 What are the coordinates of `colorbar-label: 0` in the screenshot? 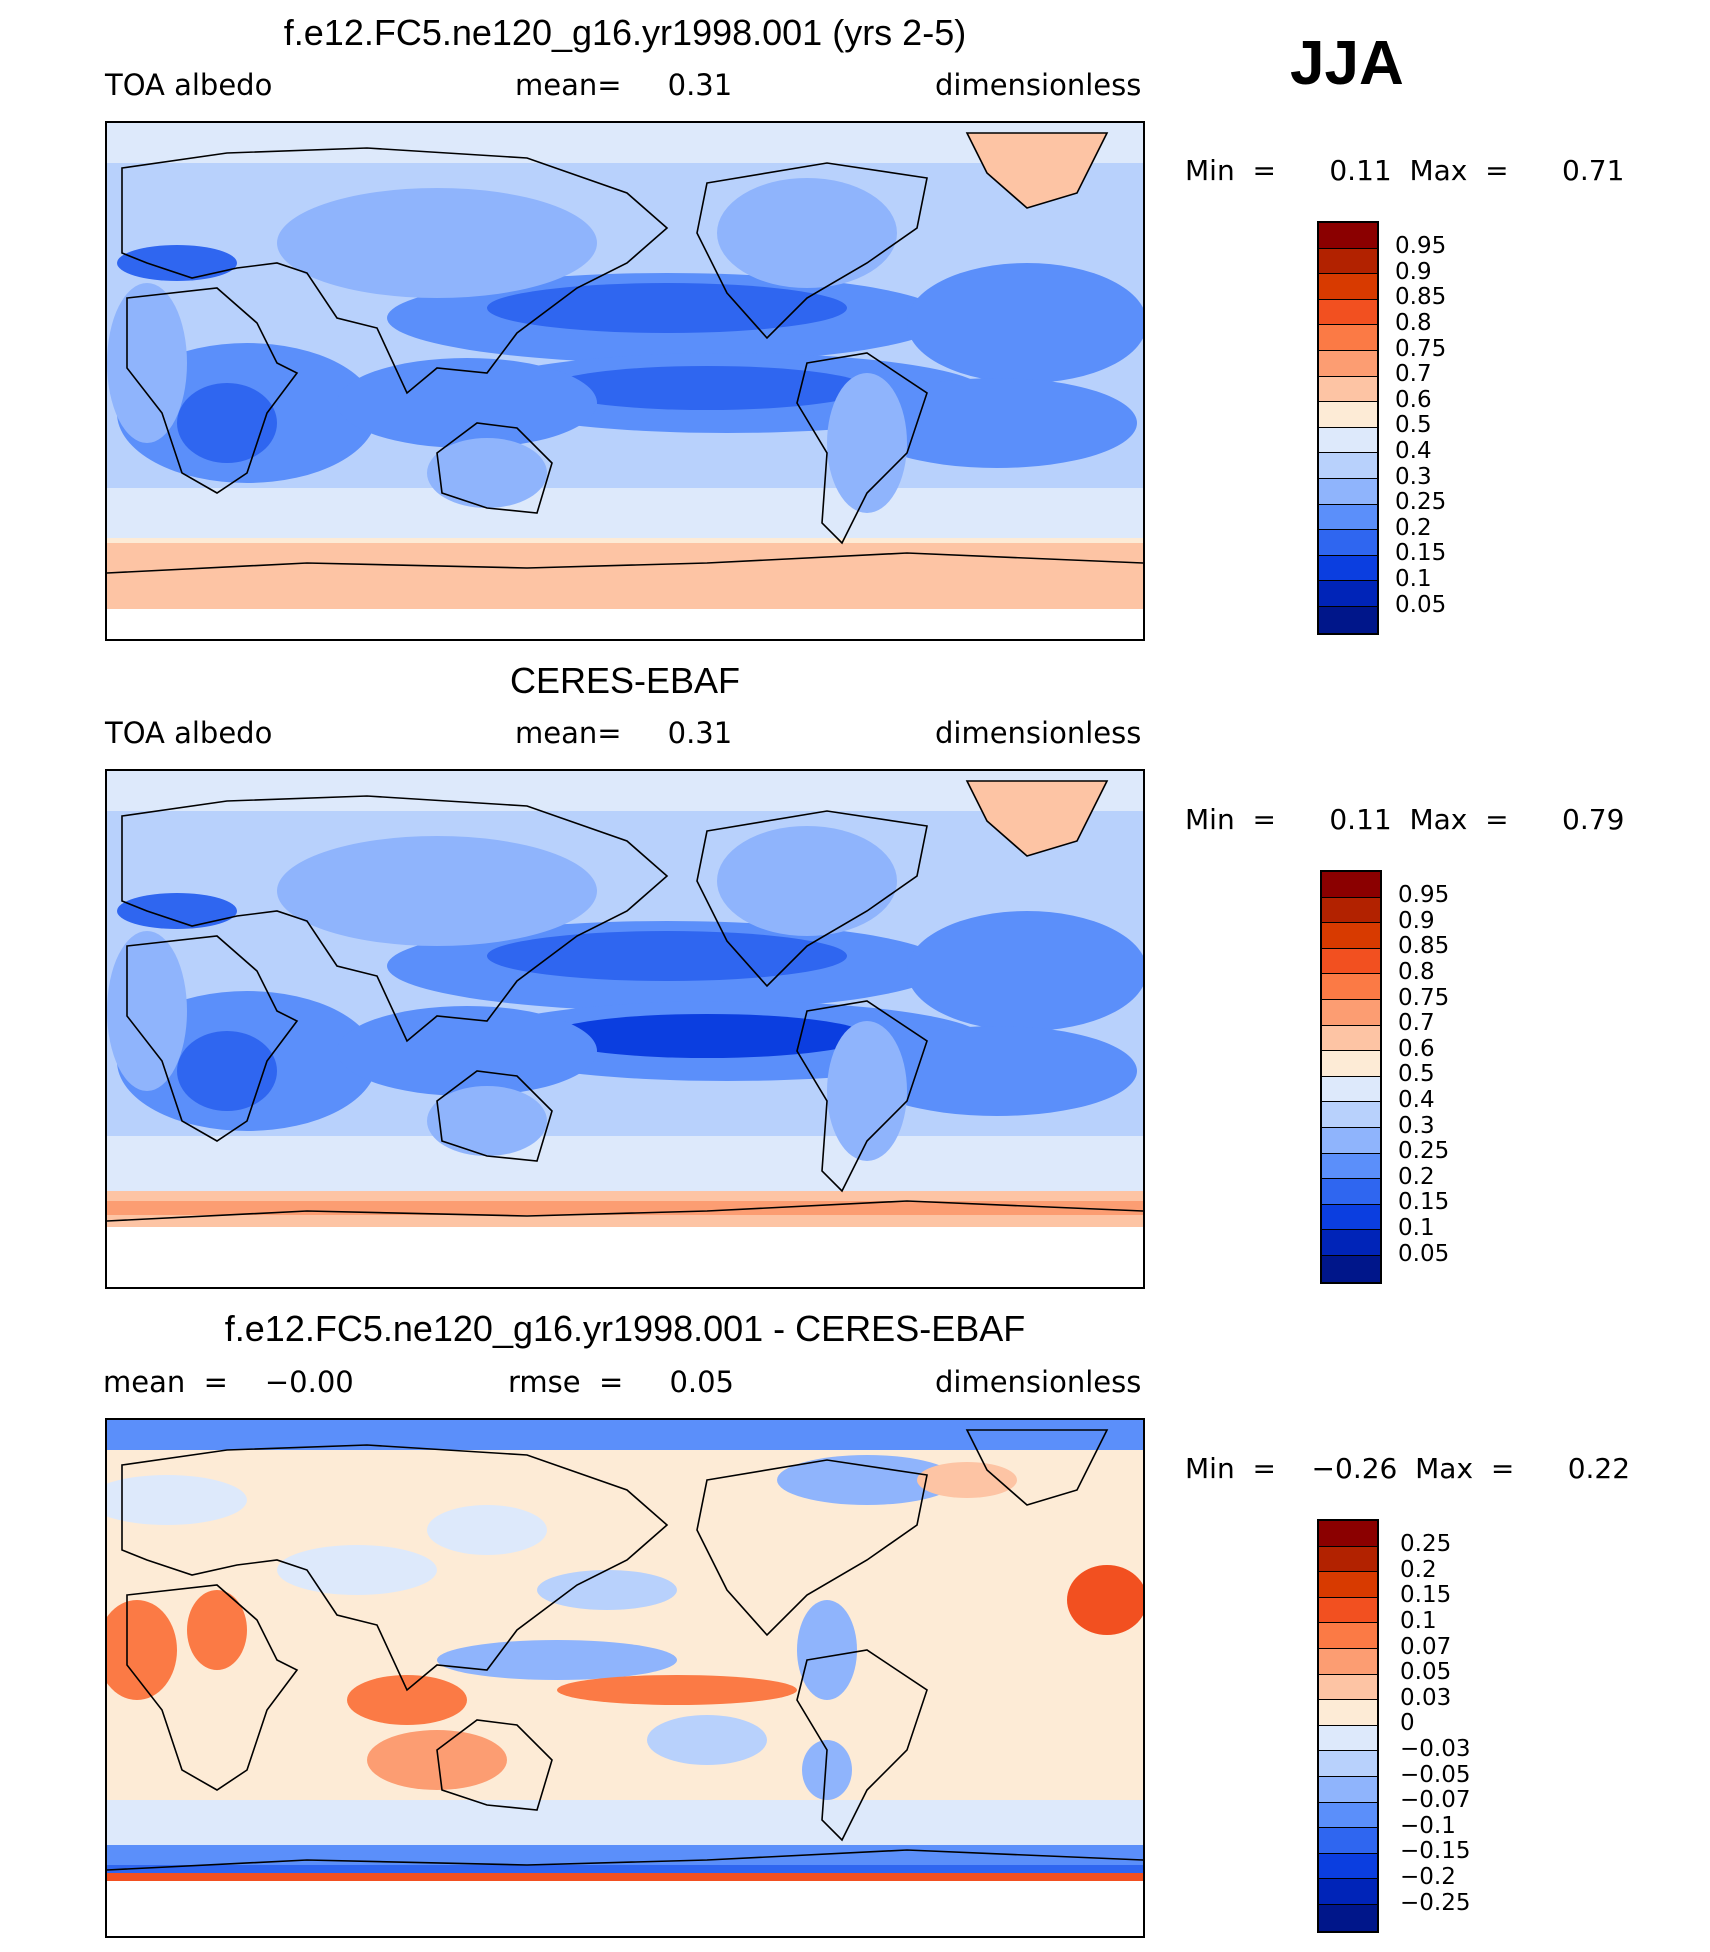 It's located at (1407, 1723).